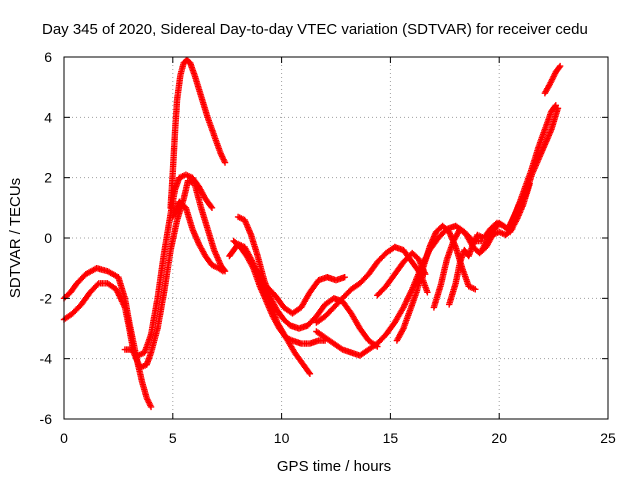 The width and height of the screenshot is (640, 480). I want to click on series-trace-p, so click(518, 178).